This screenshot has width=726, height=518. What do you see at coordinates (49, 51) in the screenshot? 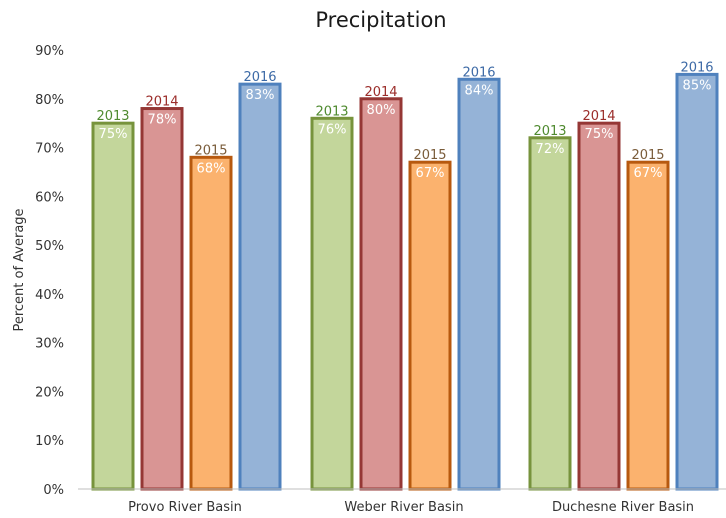
I see `y-tick-label: 90%` at bounding box center [49, 51].